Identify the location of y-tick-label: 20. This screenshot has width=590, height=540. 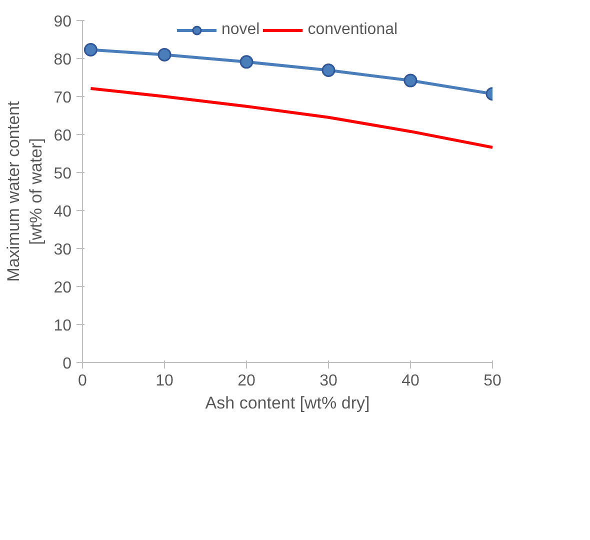
(63, 288).